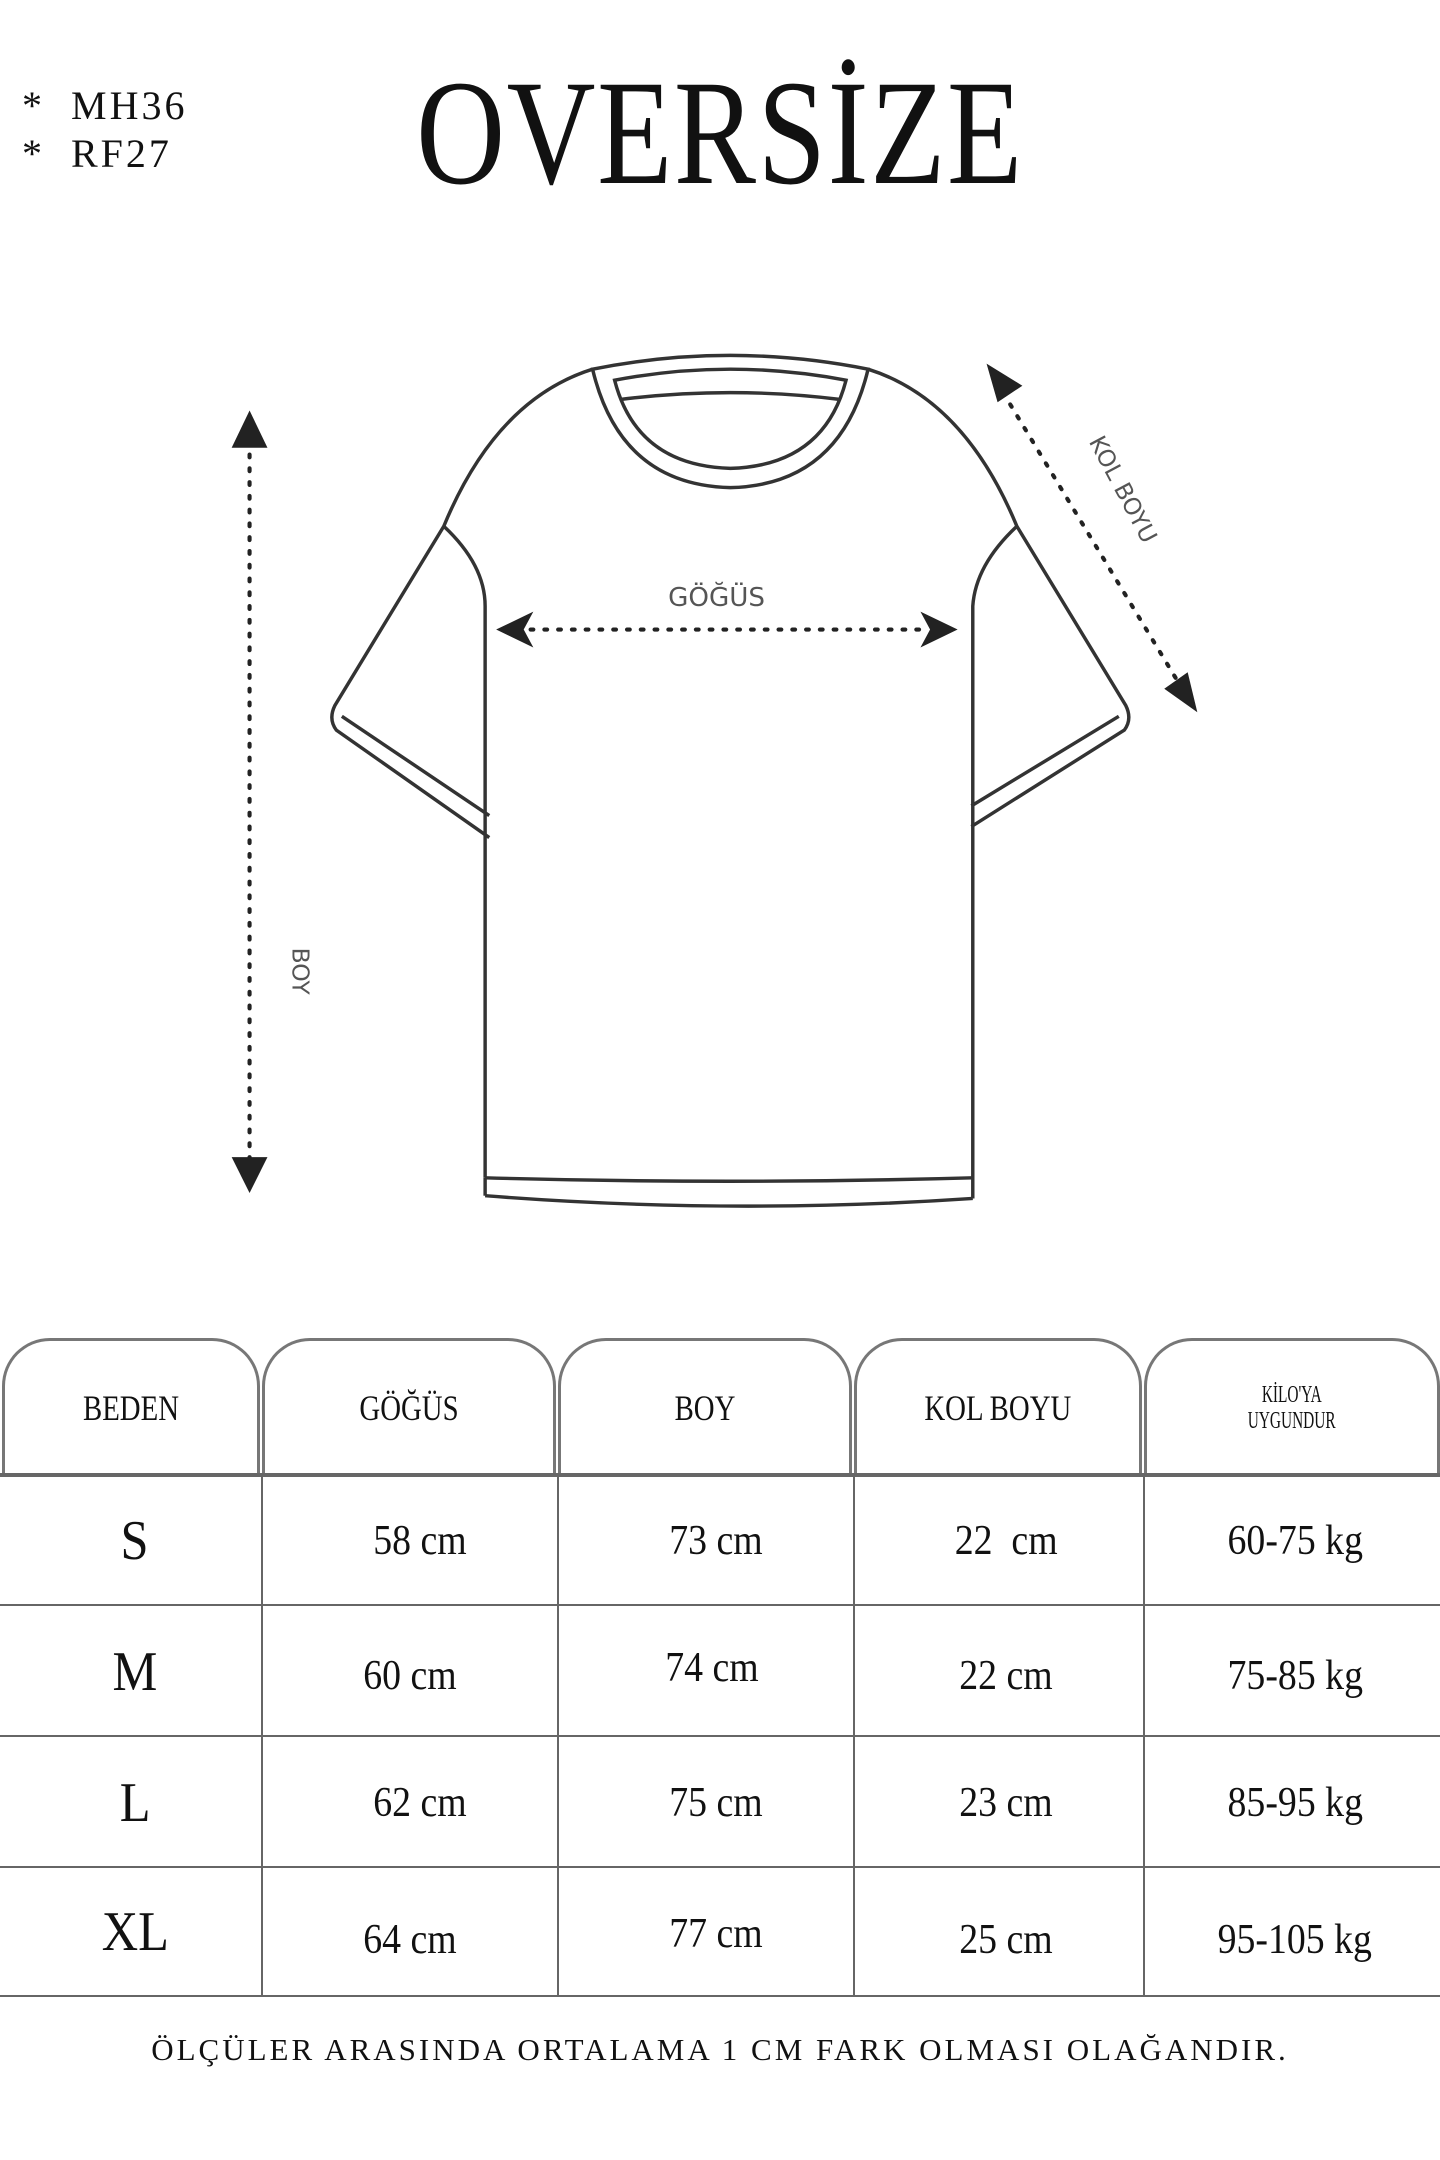 This screenshot has height=2160, width=1440. Describe the element at coordinates (716, 1540) in the screenshot. I see `length-cell: 73 cm` at that location.